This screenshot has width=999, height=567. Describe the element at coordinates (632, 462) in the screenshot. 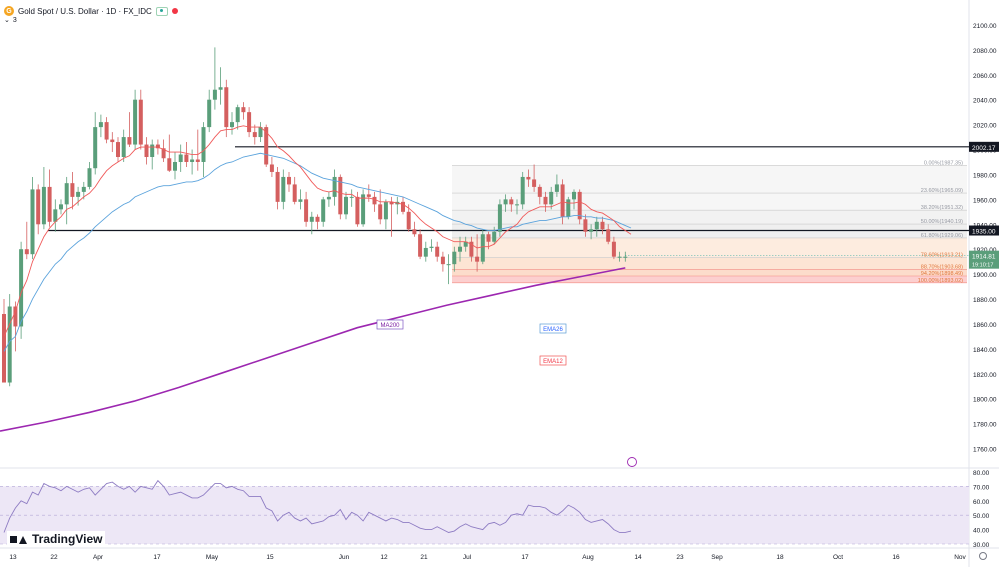

I see `replay-icon` at that location.